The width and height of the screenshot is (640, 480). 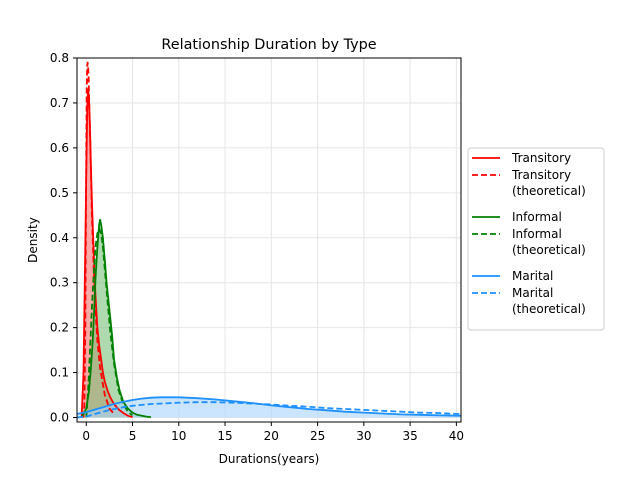 I want to click on x-tick-label: 5, so click(x=133, y=436).